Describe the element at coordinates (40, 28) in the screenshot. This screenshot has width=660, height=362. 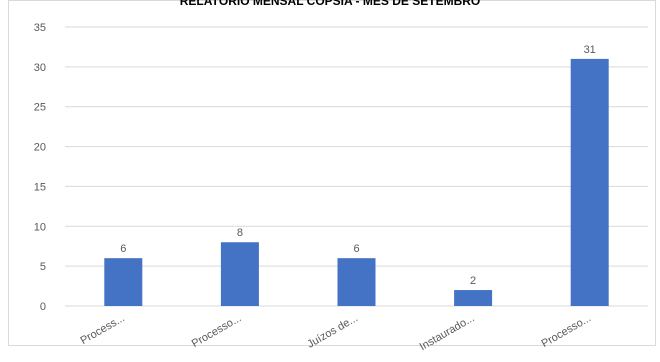
I see `y-tick-label: 35` at that location.